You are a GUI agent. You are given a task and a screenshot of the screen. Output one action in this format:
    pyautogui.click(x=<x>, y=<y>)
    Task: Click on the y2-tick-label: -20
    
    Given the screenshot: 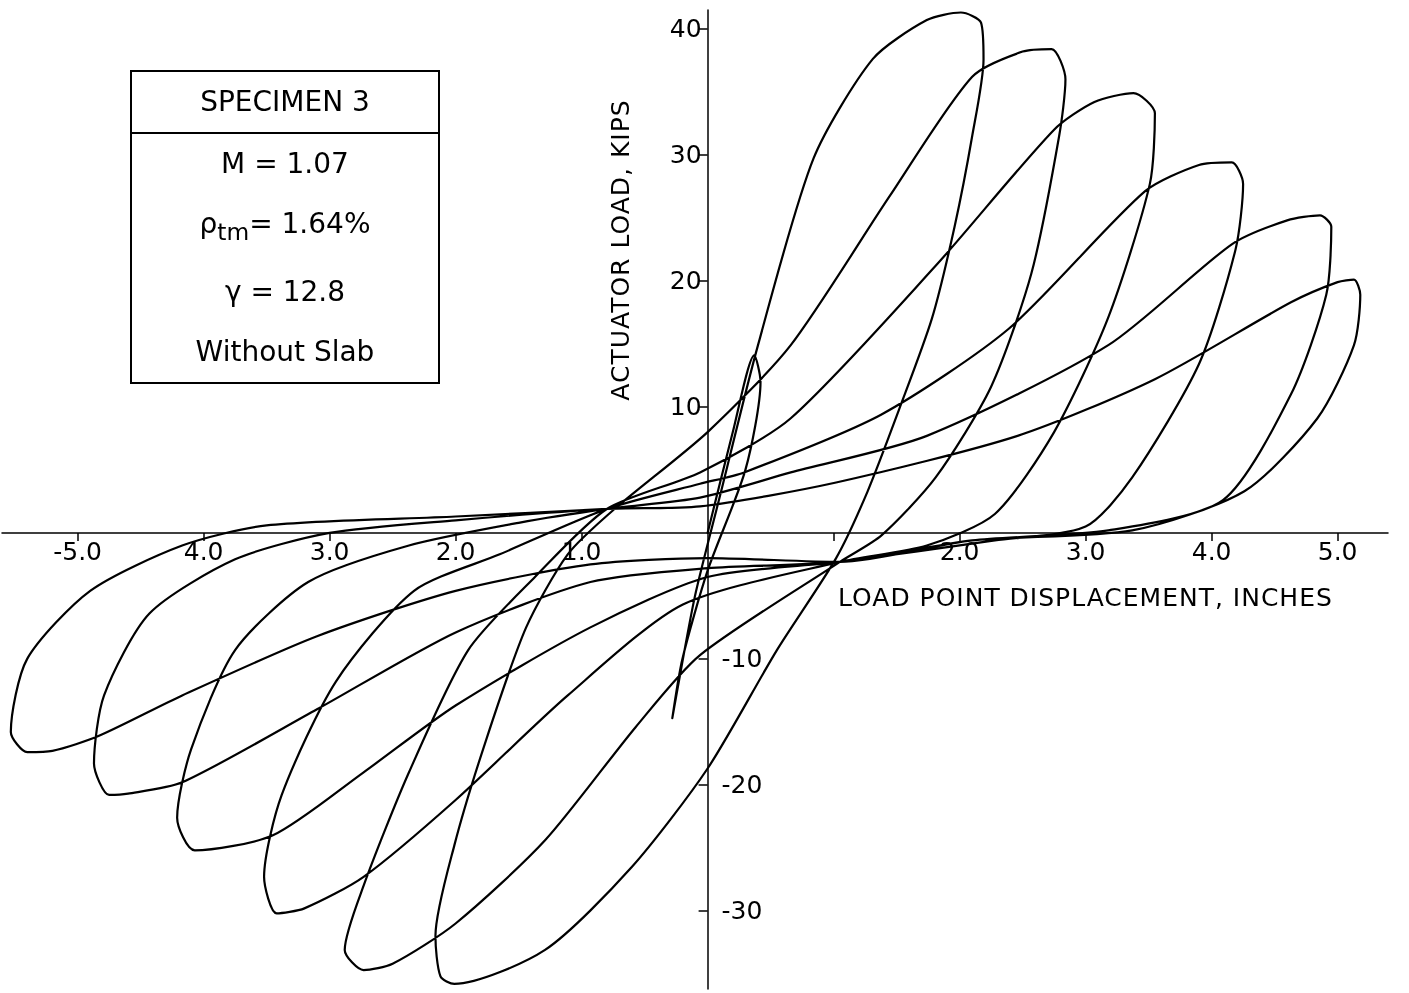 What is the action you would take?
    pyautogui.click(x=742, y=785)
    